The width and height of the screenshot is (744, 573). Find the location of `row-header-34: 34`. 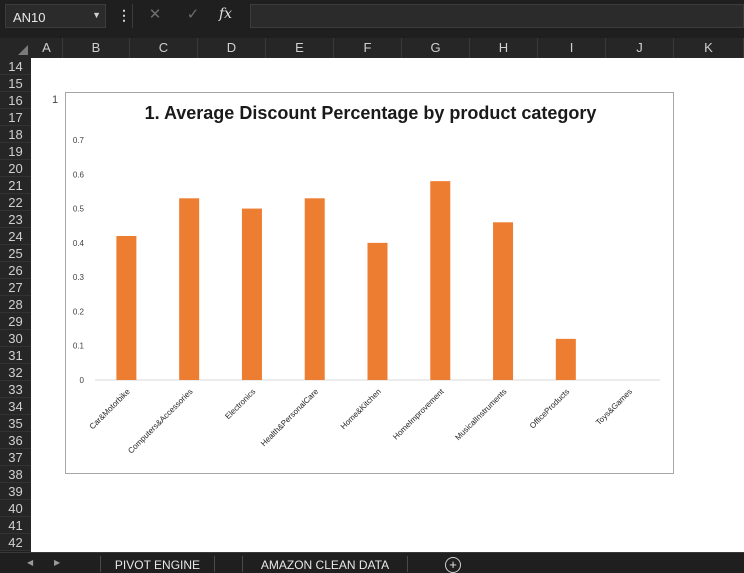

row-header-34: 34 is located at coordinates (15, 406).